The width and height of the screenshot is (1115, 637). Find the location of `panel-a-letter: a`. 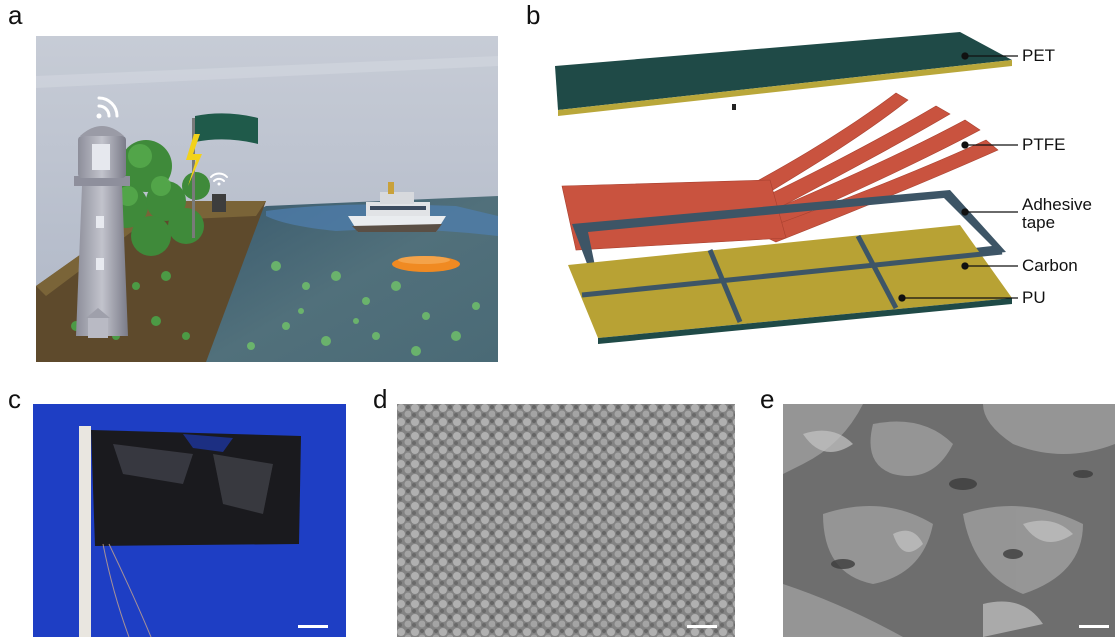

panel-a-letter: a is located at coordinates (15, 15).